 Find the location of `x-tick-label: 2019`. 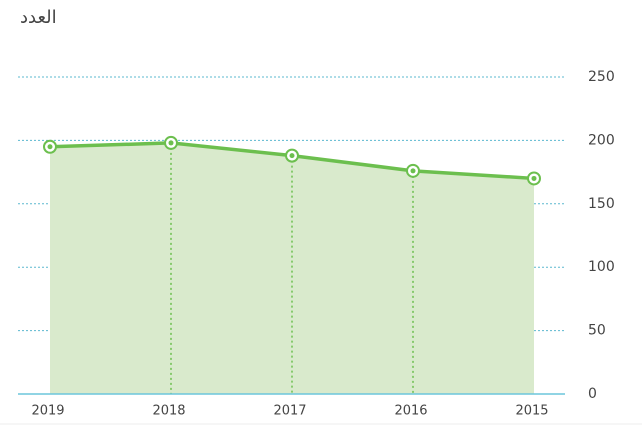

x-tick-label: 2019 is located at coordinates (47, 411).